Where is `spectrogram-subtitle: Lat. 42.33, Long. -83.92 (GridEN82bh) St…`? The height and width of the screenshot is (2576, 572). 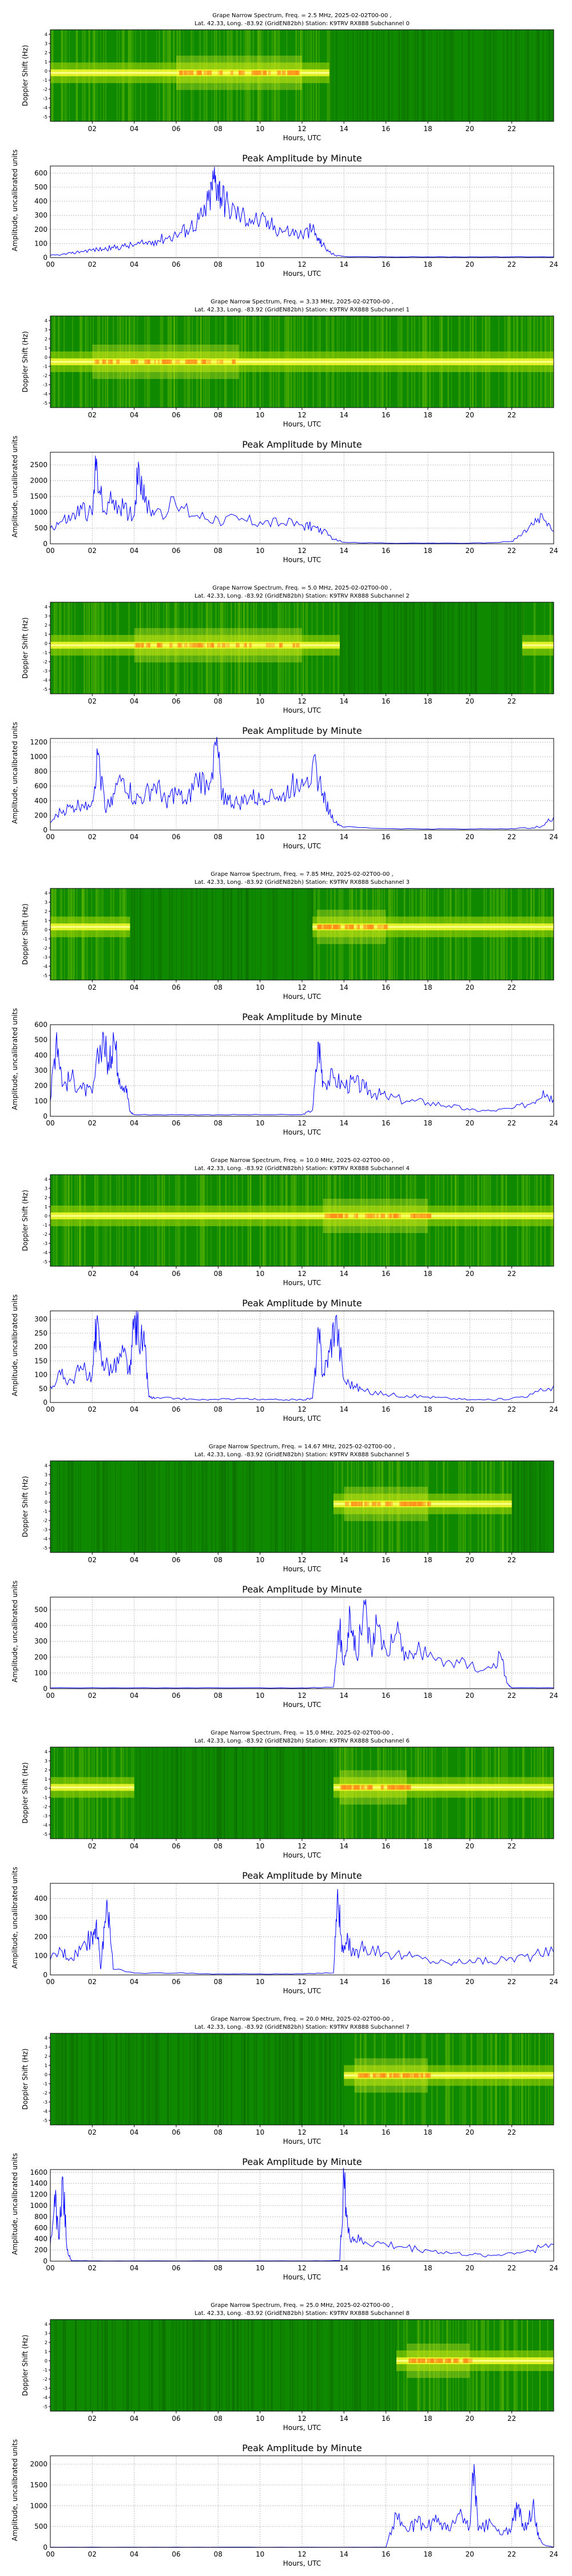 spectrogram-subtitle: Lat. 42.33, Long. -83.92 (GridEN82bh) St… is located at coordinates (302, 24).